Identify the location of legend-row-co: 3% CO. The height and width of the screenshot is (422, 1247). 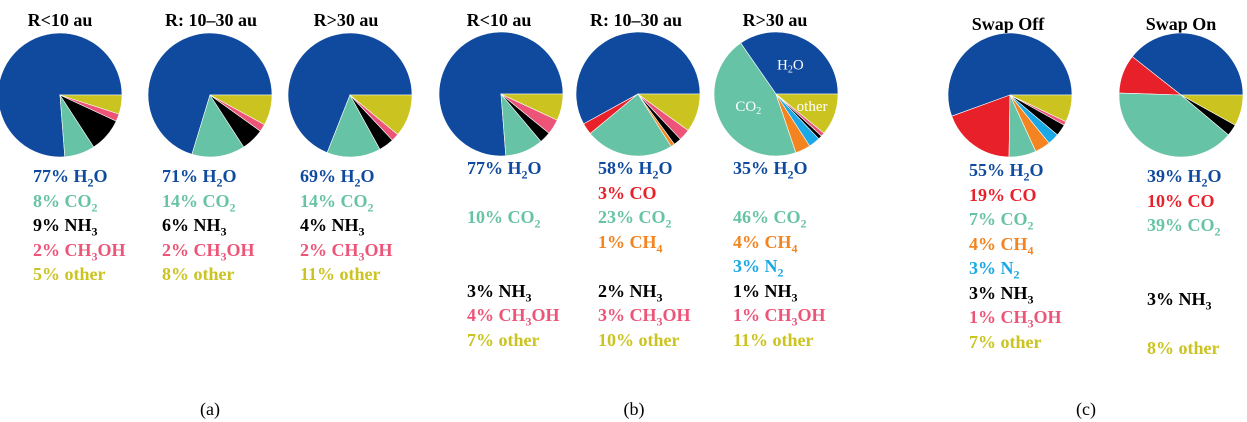
(627, 192).